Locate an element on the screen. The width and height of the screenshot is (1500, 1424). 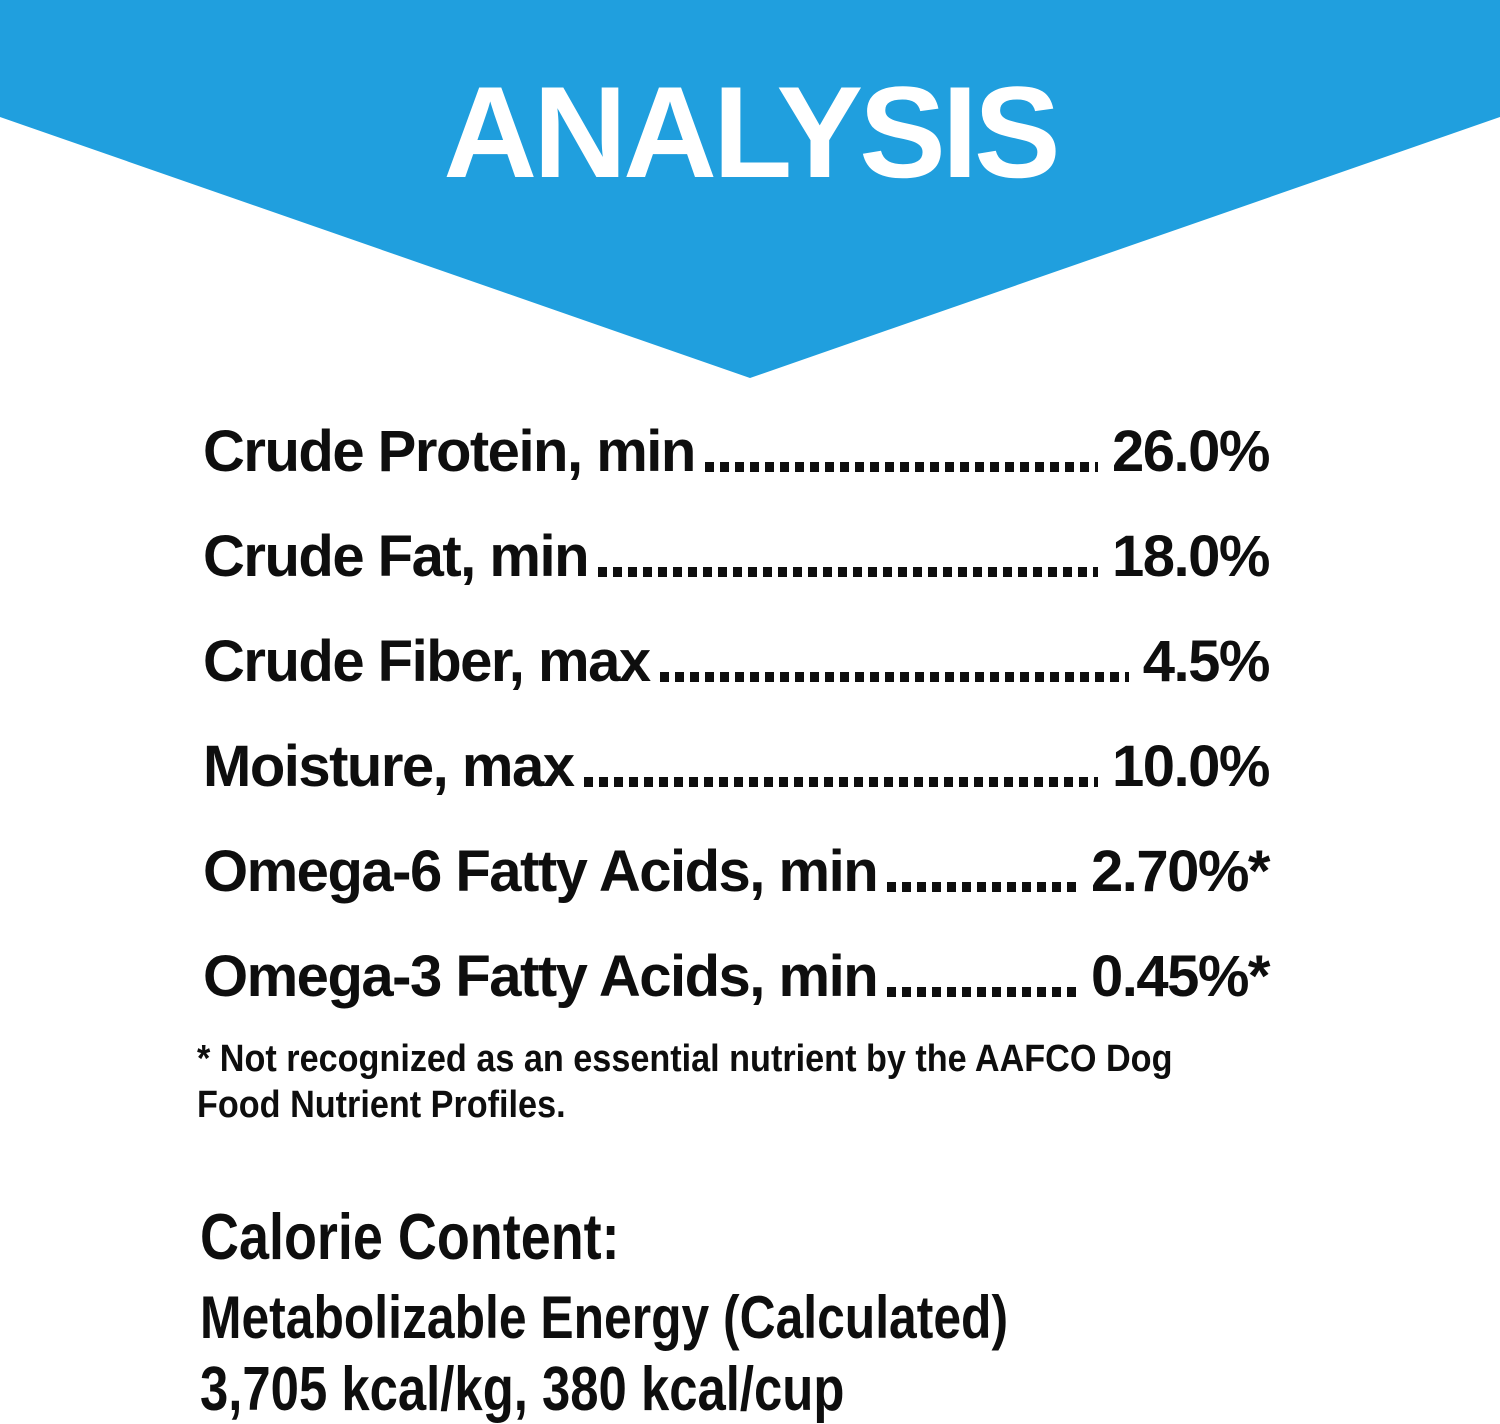
analysis-row-crude-fiber: Crude Fiber, max 4.5% is located at coordinates (737, 661).